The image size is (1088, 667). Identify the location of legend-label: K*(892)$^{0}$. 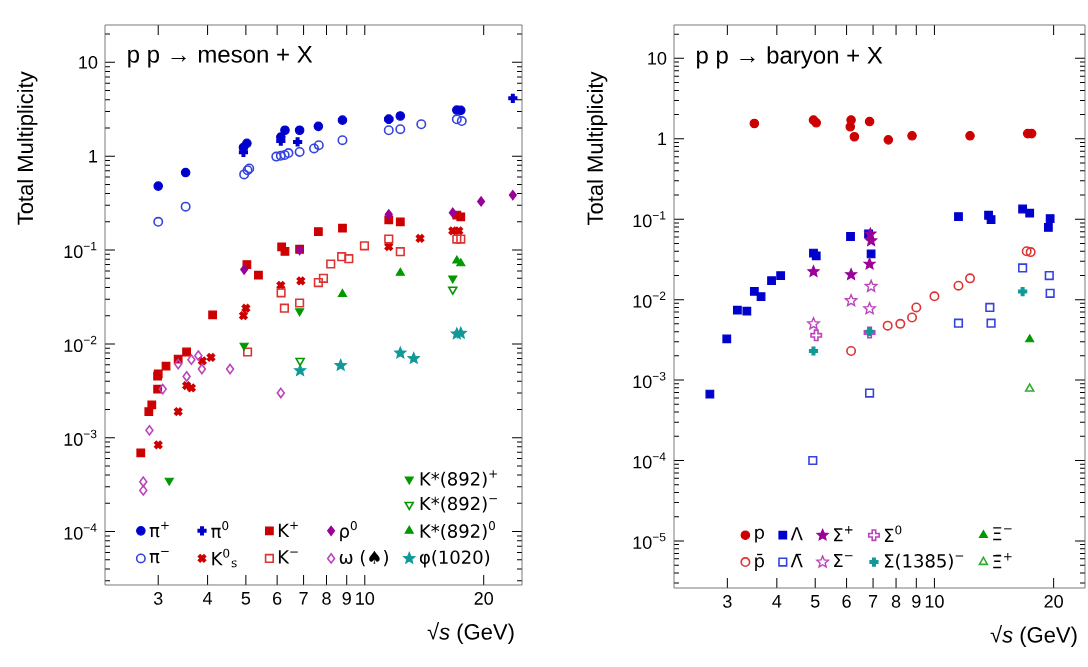
(457, 531).